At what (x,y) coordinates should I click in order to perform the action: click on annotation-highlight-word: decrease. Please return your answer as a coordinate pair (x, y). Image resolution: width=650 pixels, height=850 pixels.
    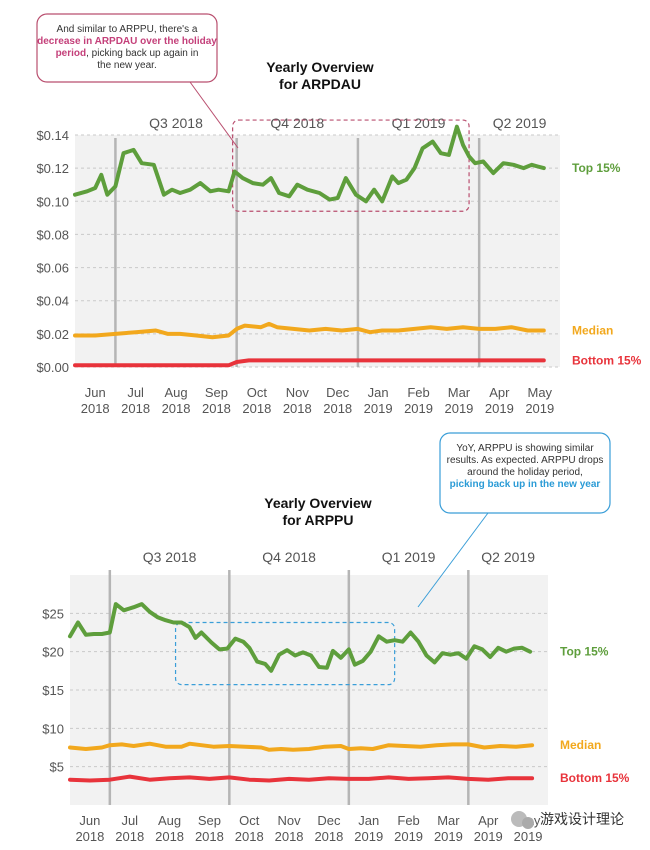
    Looking at the image, I should click on (59, 41).